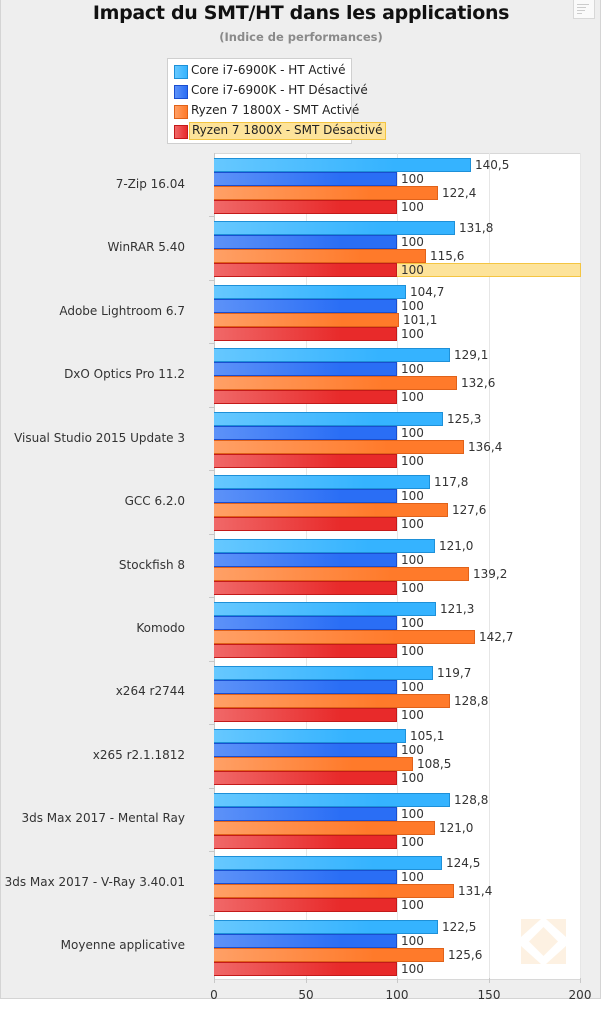 The width and height of the screenshot is (608, 1014). What do you see at coordinates (457, 609) in the screenshot?
I see `data-label: 121,3` at bounding box center [457, 609].